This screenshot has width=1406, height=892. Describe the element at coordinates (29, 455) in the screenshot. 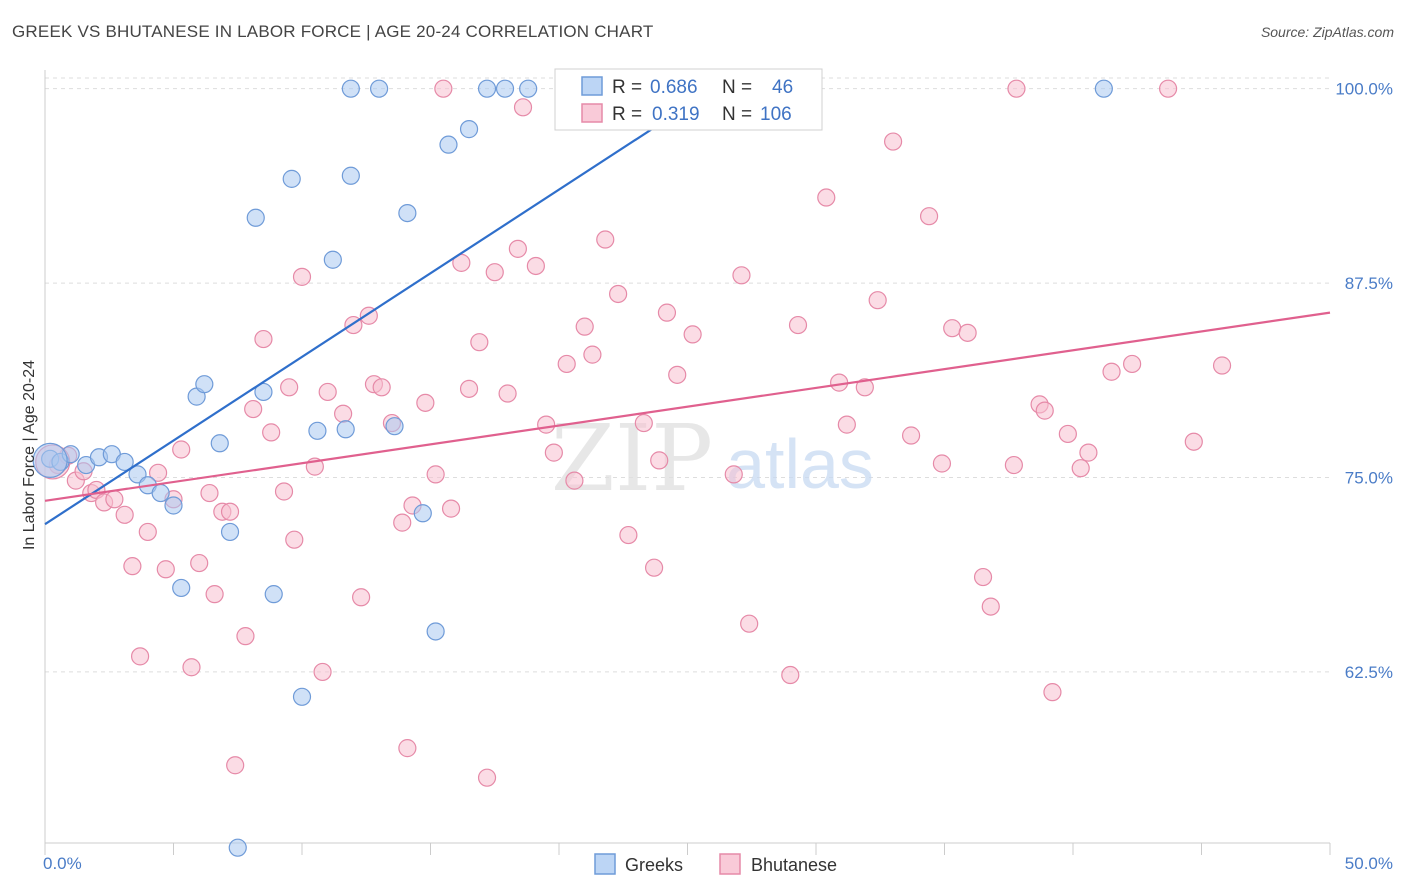

I see `y-axis-label: In Labor Force | Age 20-24` at that location.